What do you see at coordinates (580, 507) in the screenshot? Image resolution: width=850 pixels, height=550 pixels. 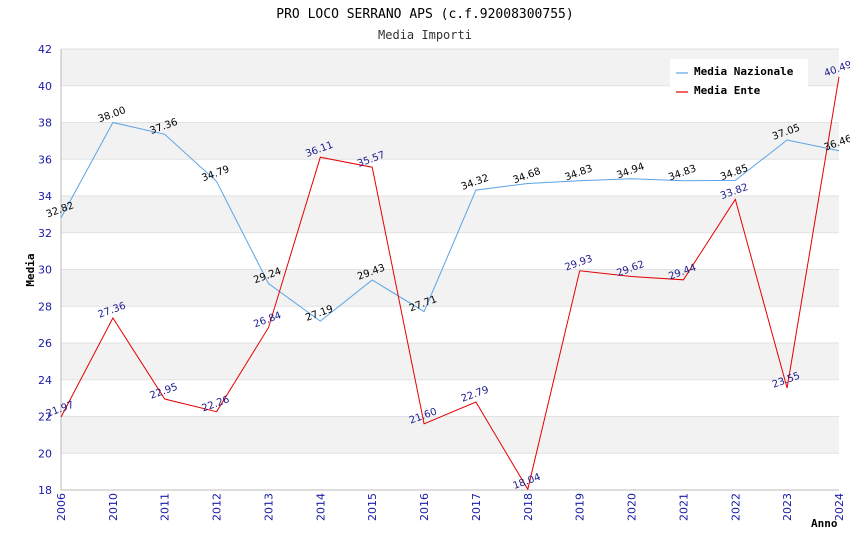 I see `x-tick-label: 2019` at bounding box center [580, 507].